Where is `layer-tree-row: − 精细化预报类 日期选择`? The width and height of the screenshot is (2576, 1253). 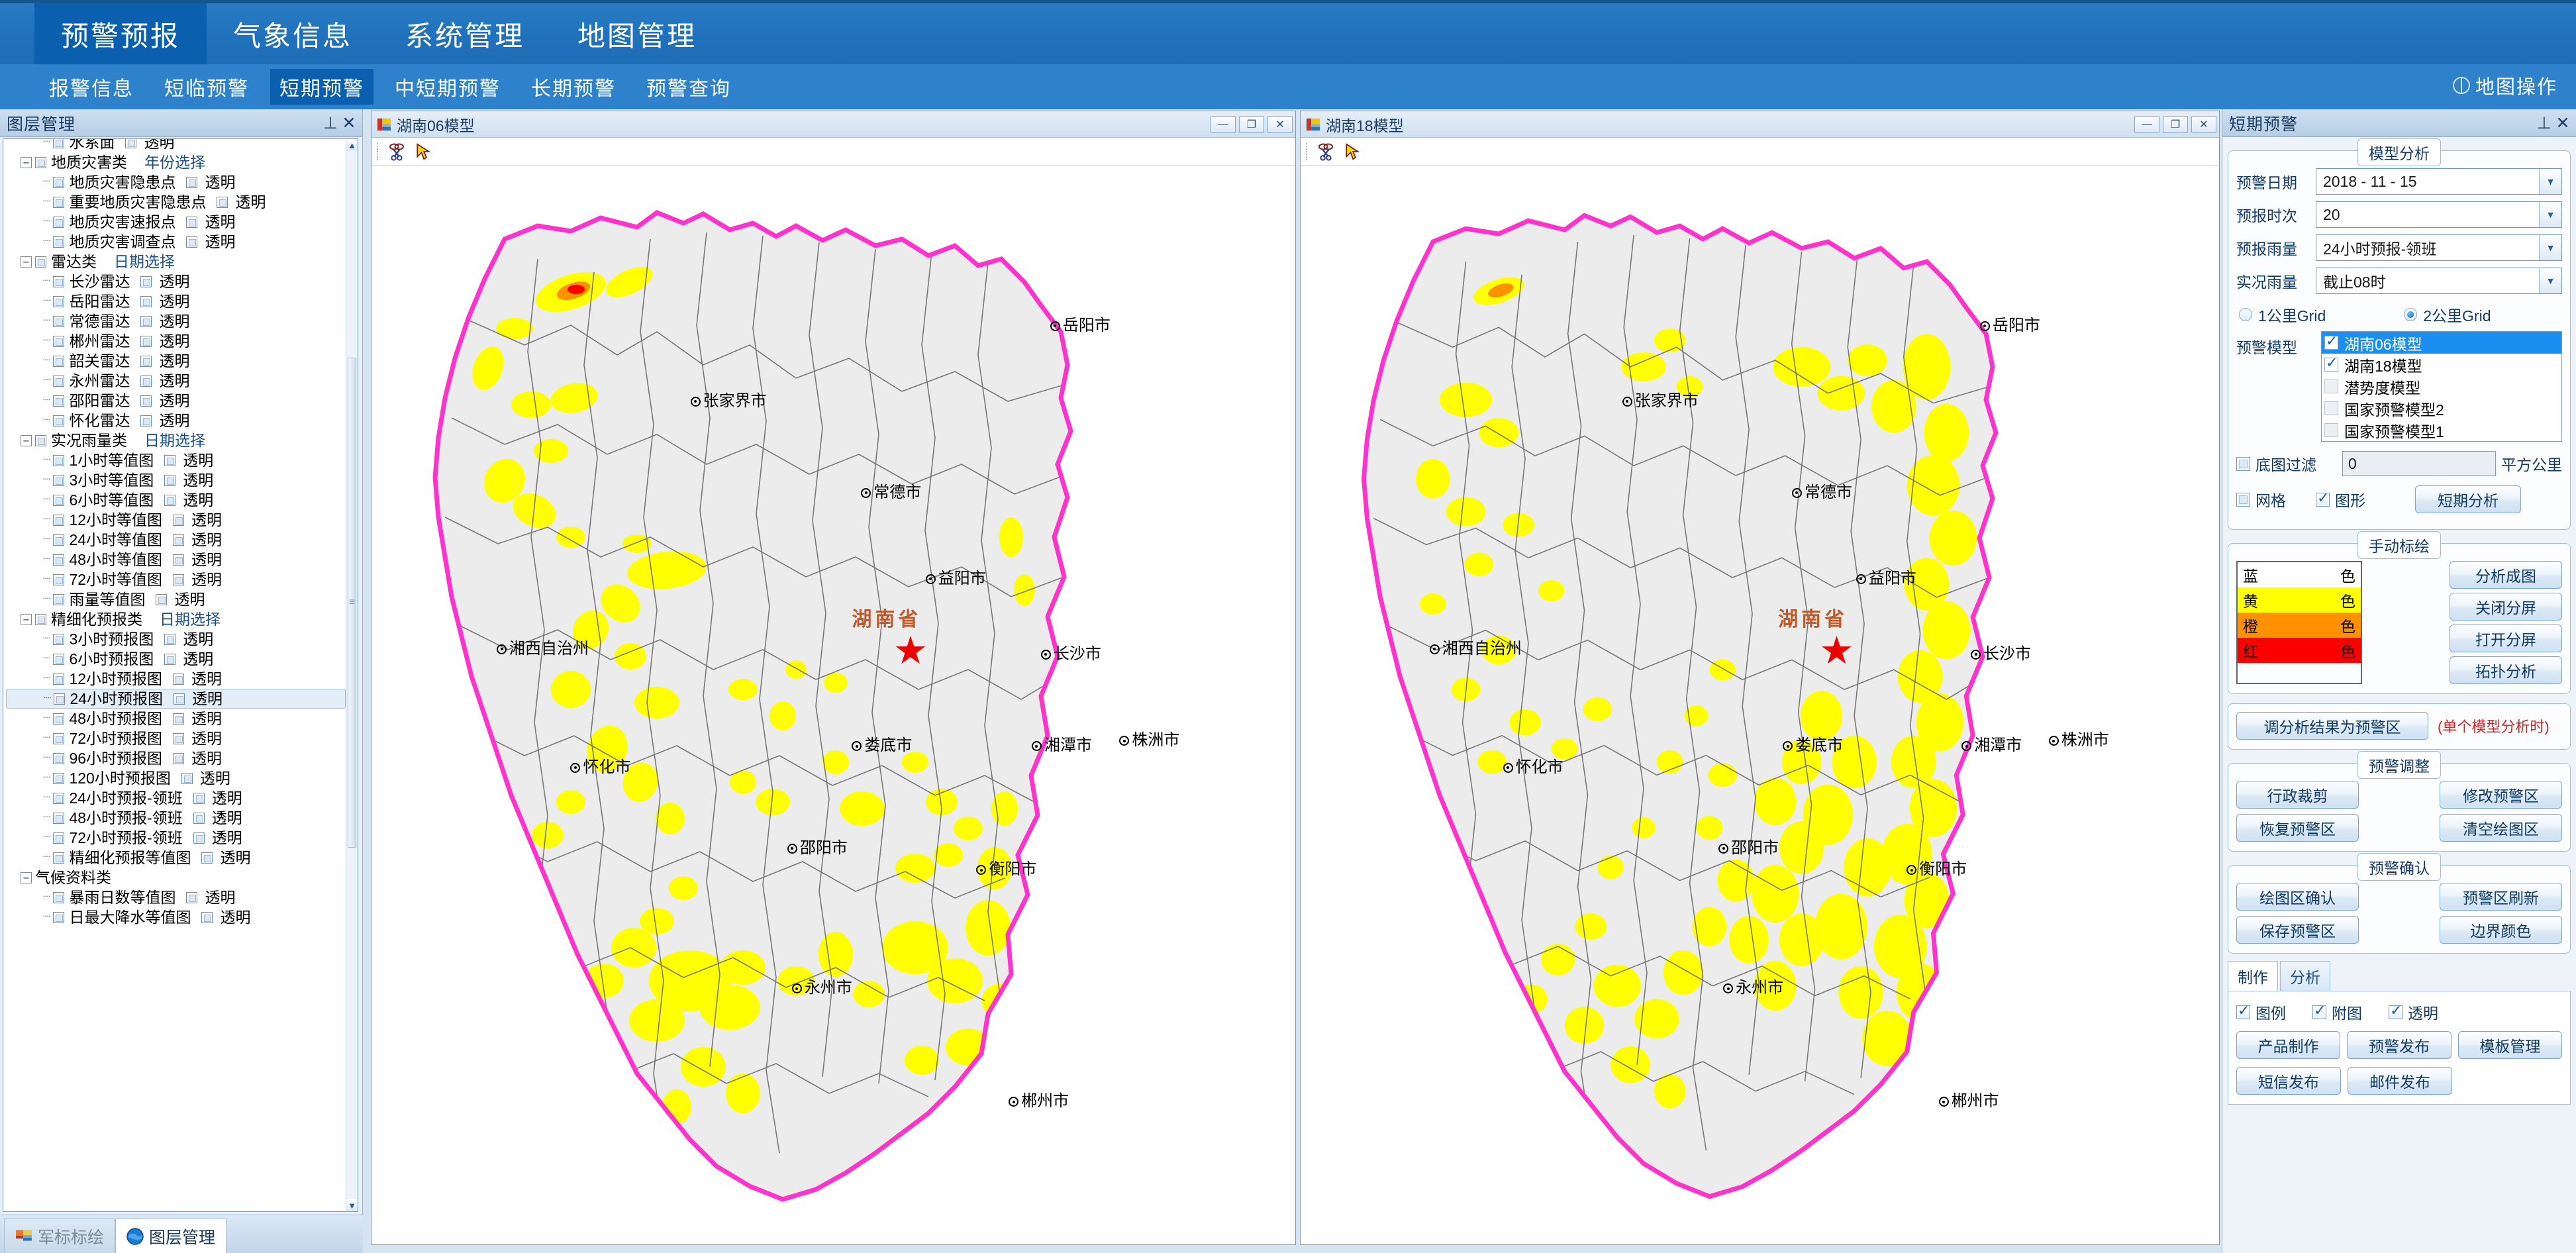
layer-tree-row: − 精细化预报类 日期选择 is located at coordinates (176, 619).